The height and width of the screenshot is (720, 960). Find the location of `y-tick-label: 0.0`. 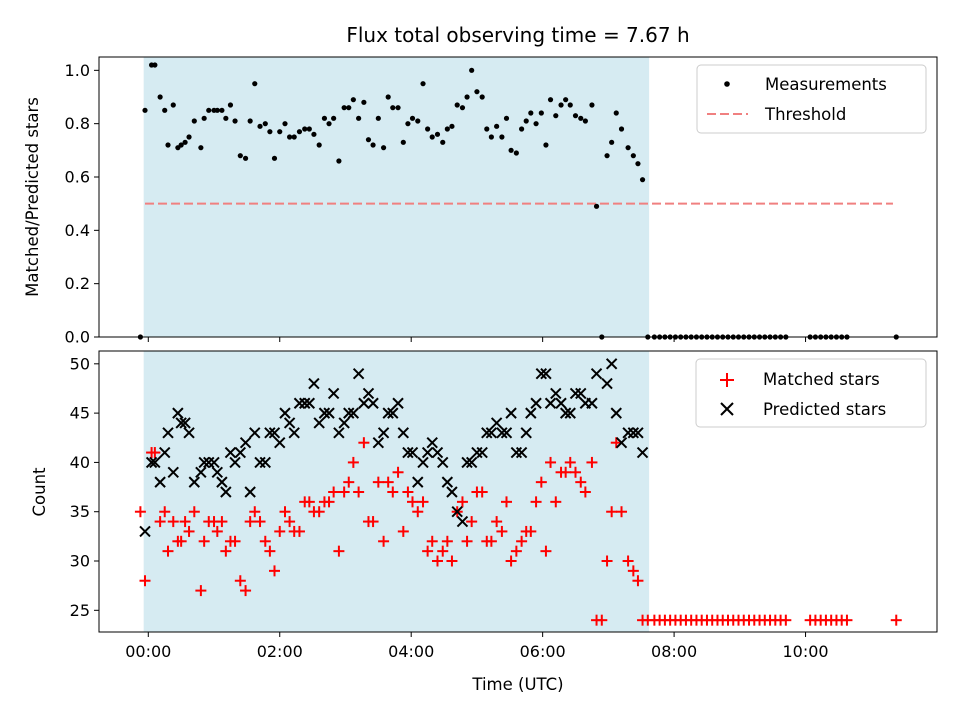

y-tick-label: 0.0 is located at coordinates (77, 337).